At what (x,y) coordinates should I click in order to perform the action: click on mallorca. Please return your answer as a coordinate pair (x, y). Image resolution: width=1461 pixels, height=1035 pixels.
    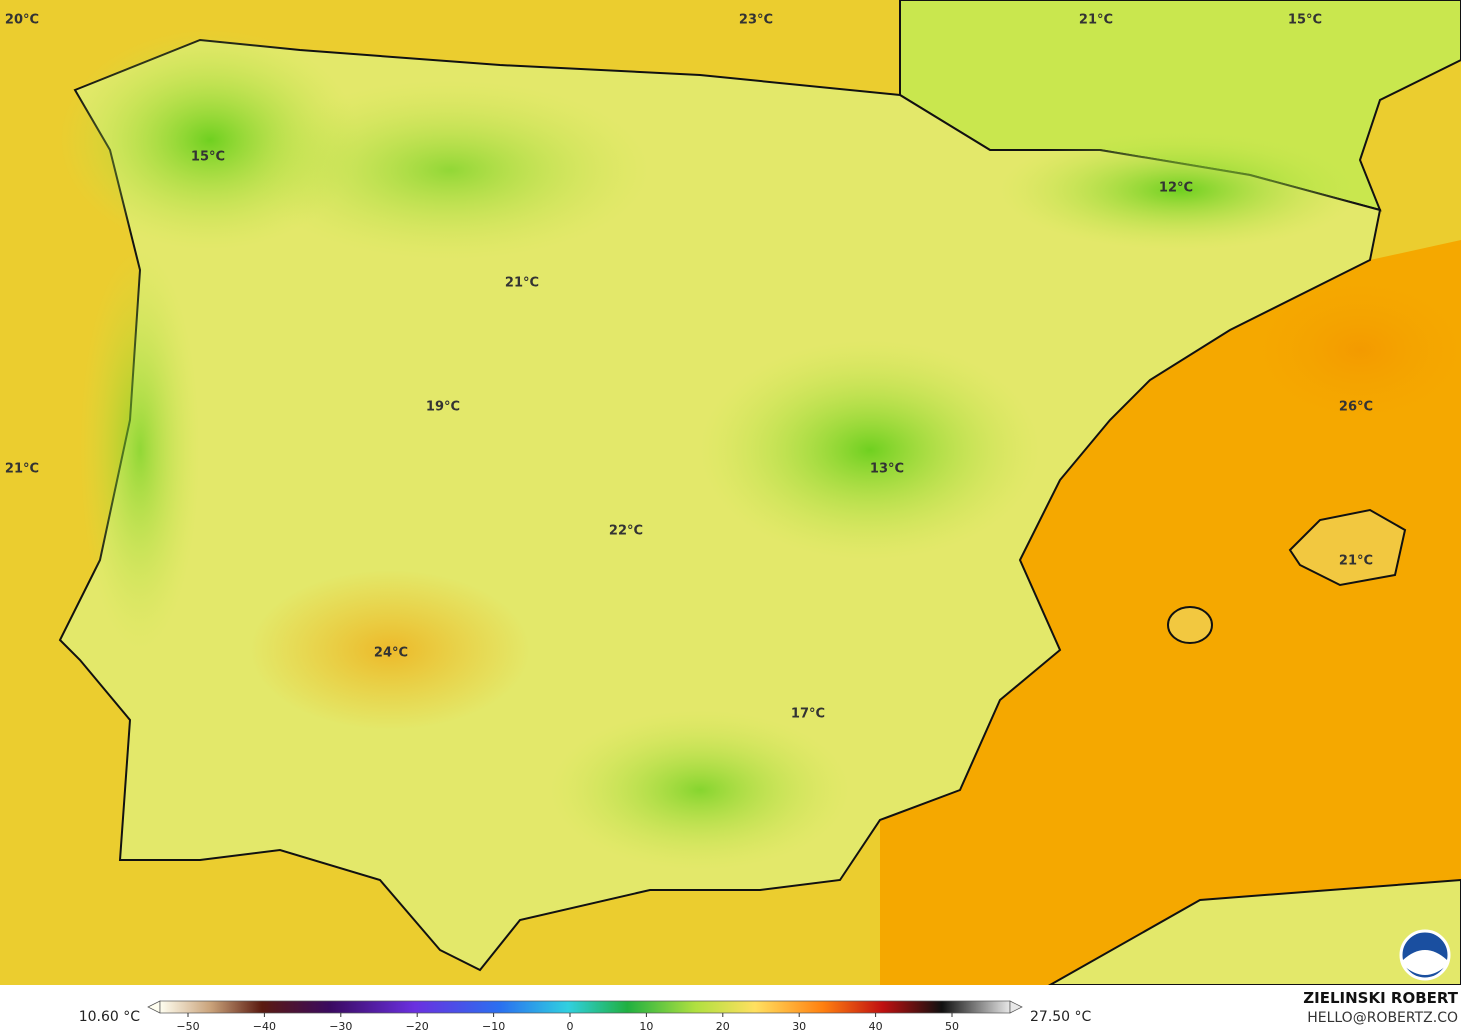
    Looking at the image, I should click on (1347, 547).